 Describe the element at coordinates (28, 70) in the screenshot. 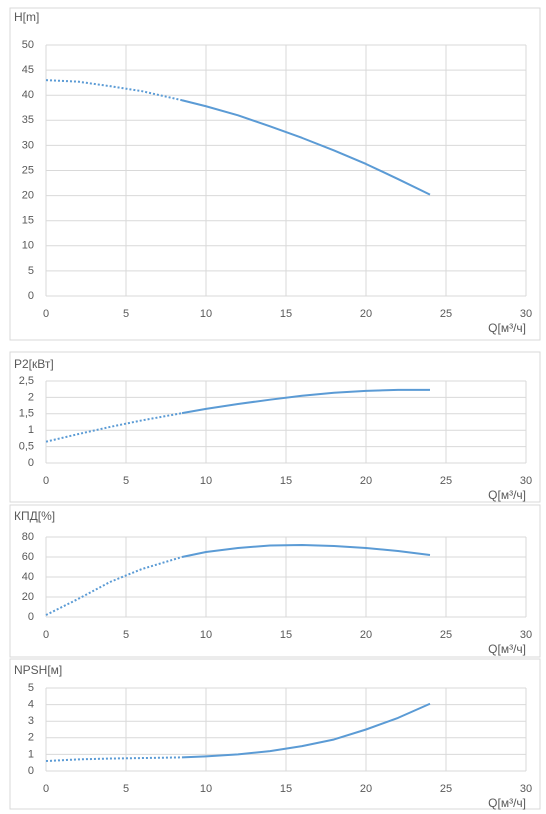

I see `y-tick-label: 45` at that location.